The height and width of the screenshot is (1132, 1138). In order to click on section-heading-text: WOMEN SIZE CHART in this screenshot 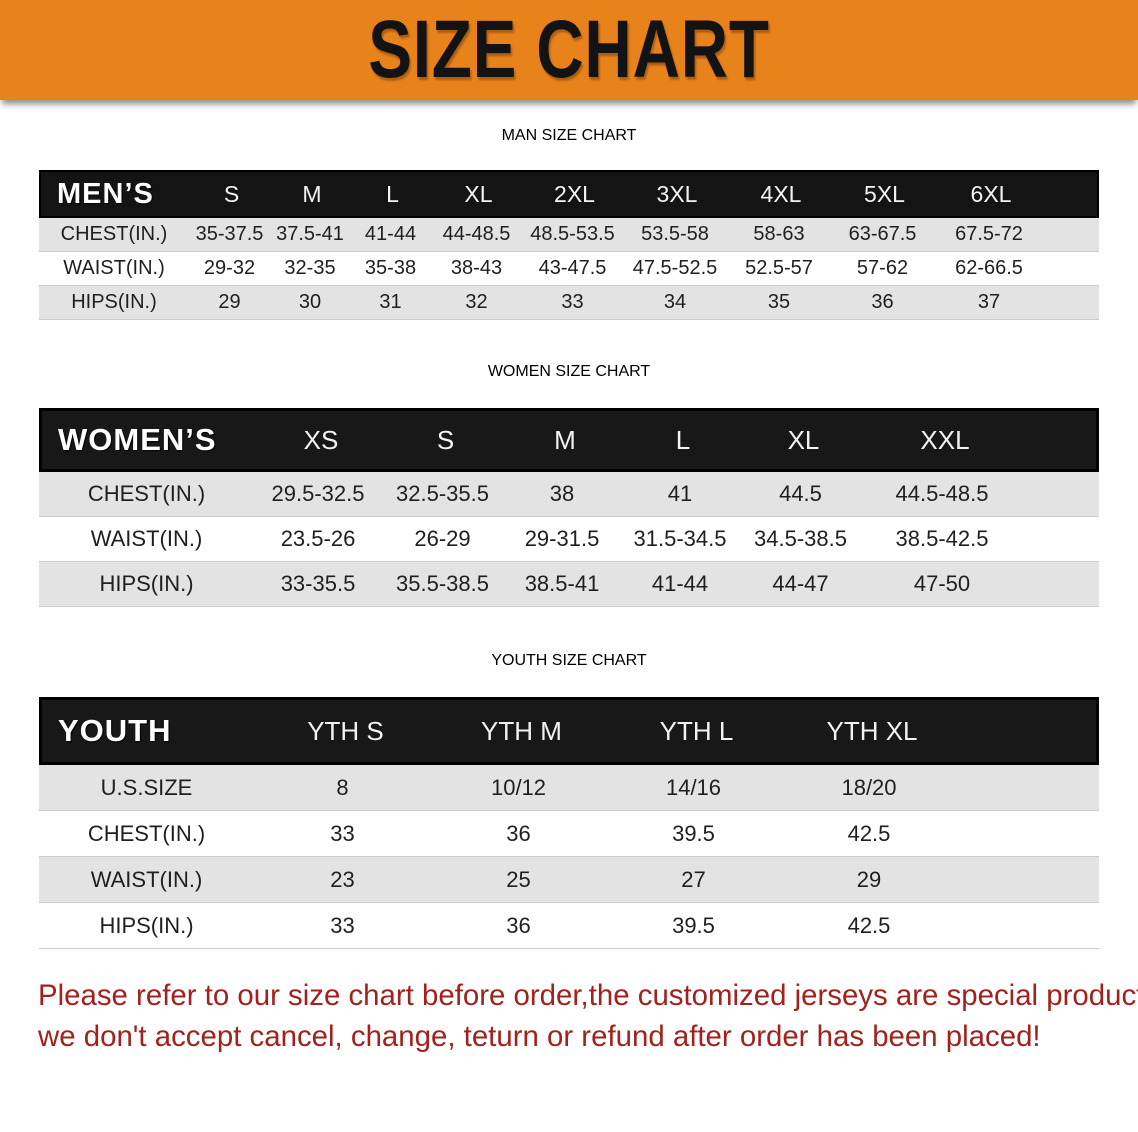, I will do `click(569, 371)`.